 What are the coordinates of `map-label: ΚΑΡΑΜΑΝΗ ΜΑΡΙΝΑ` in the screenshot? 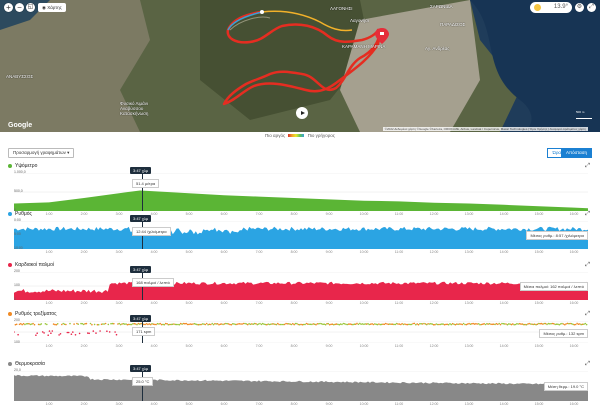 It's located at (364, 46).